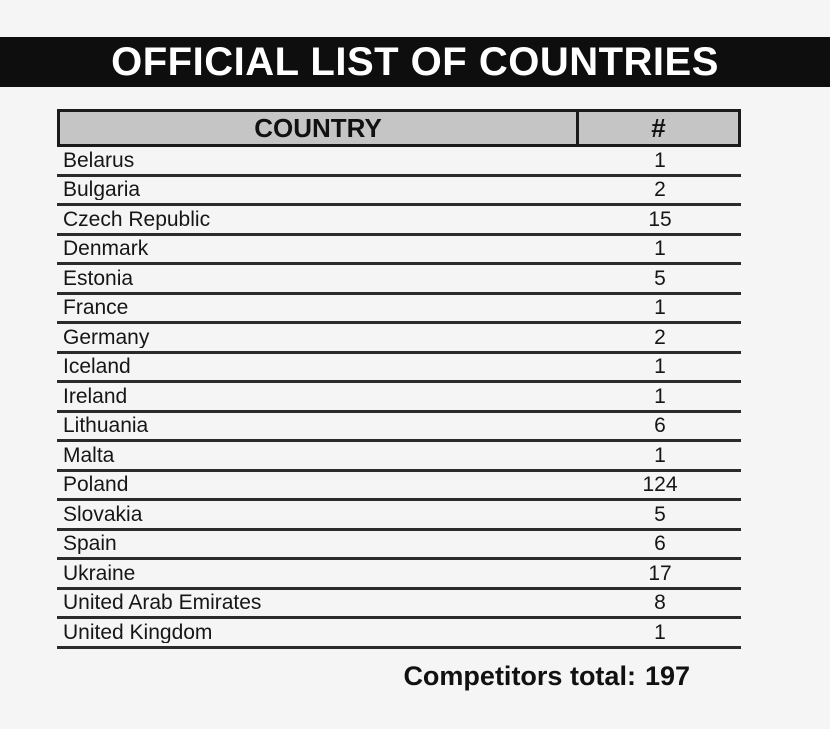 This screenshot has width=830, height=729. I want to click on country-cell: Iceland, so click(97, 367).